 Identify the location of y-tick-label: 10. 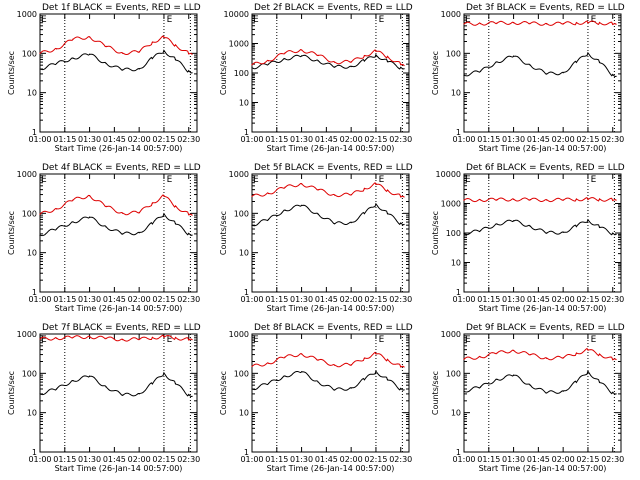
(244, 253).